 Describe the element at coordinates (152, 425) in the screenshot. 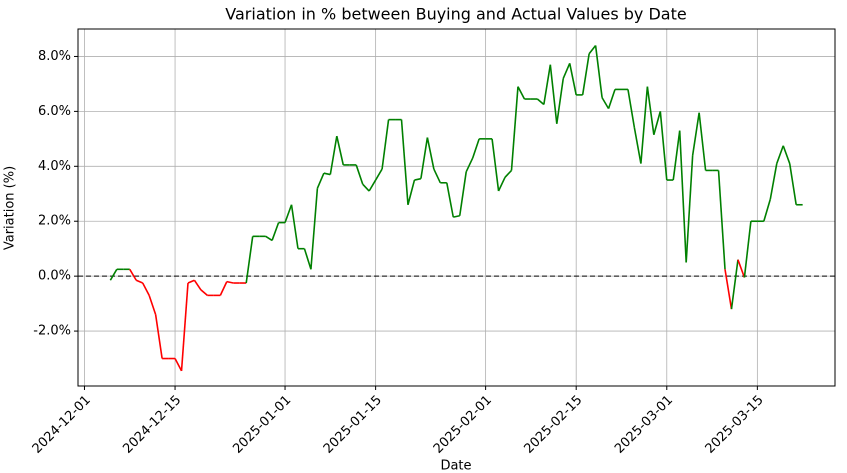

I see `x-tick-label: 2024-12-15` at that location.